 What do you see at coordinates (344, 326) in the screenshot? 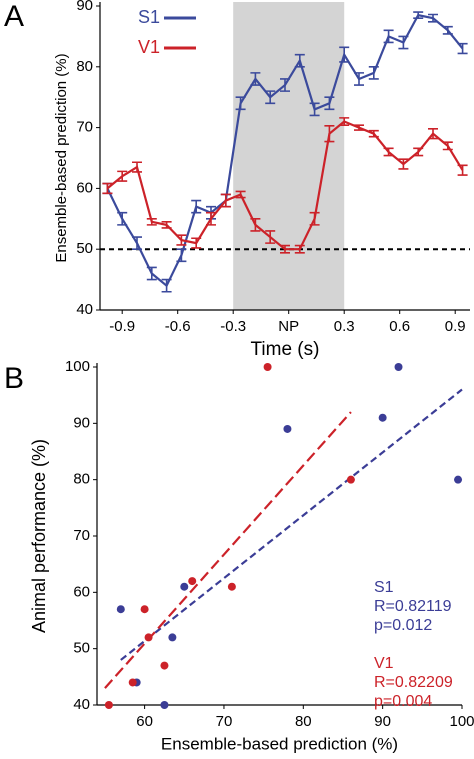
I see `x-tick-label: 0.3` at bounding box center [344, 326].